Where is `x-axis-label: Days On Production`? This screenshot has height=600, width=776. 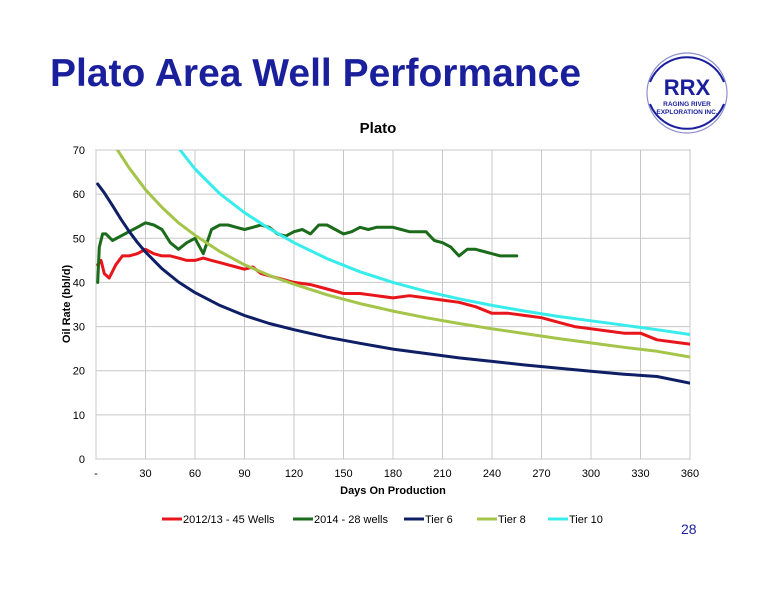
x-axis-label: Days On Production is located at coordinates (393, 491).